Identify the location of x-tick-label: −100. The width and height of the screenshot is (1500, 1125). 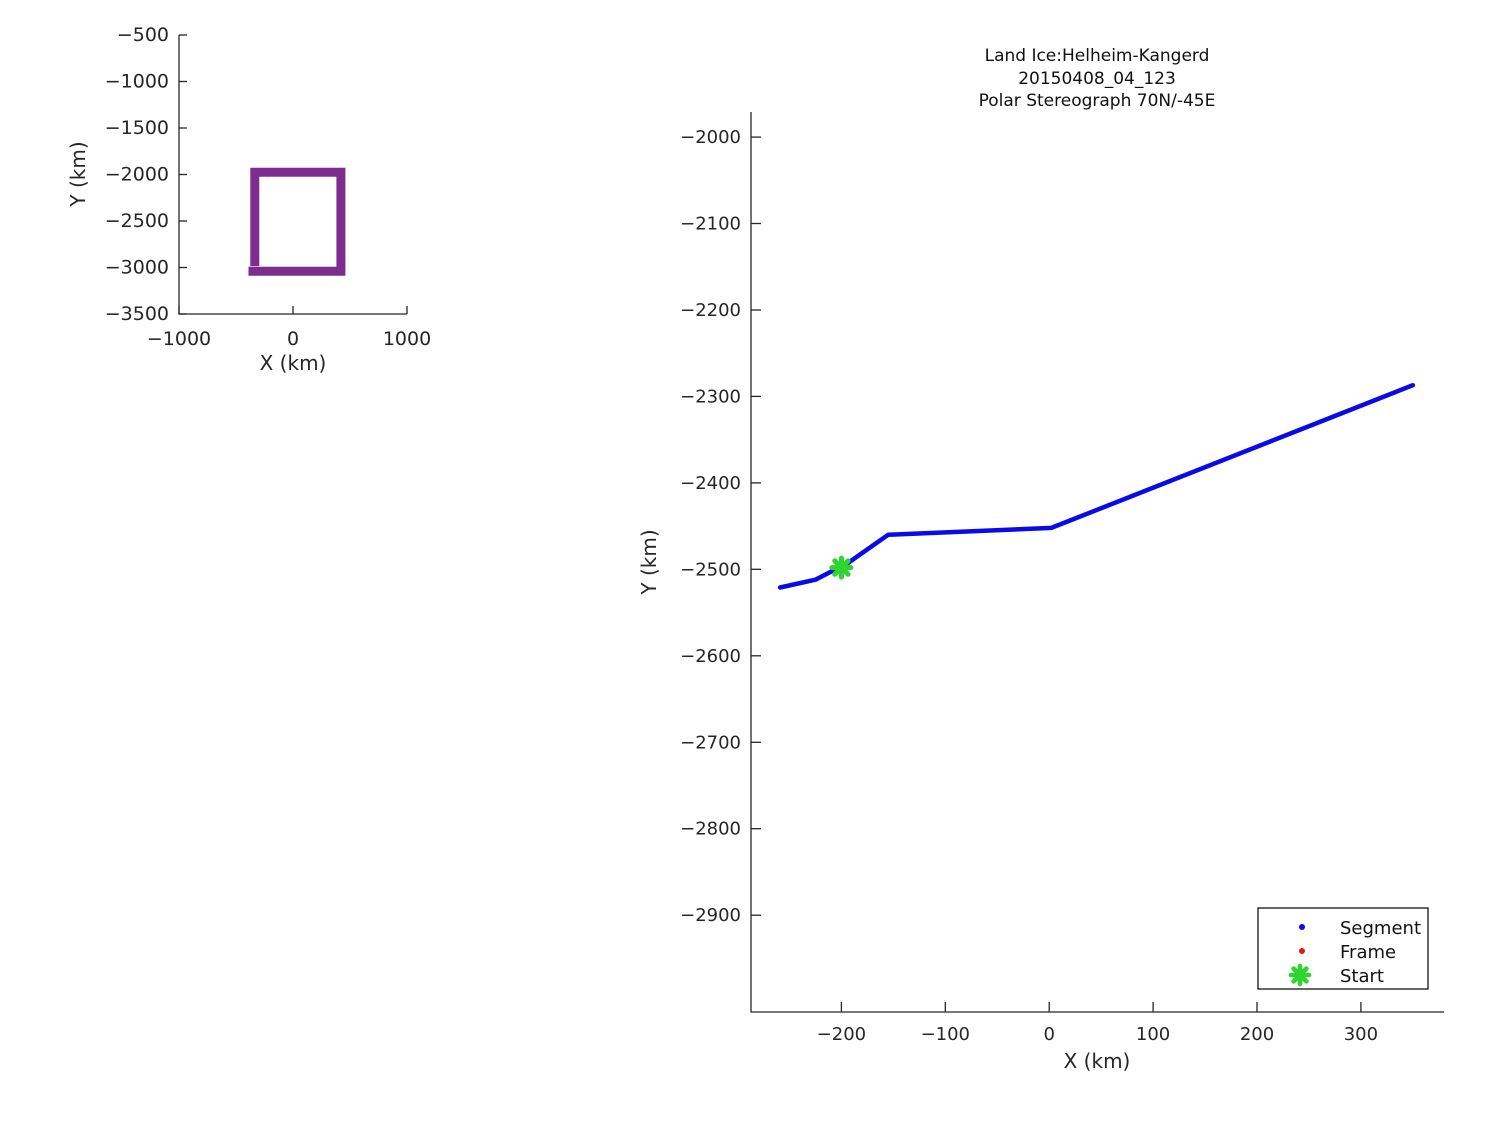
(945, 1034).